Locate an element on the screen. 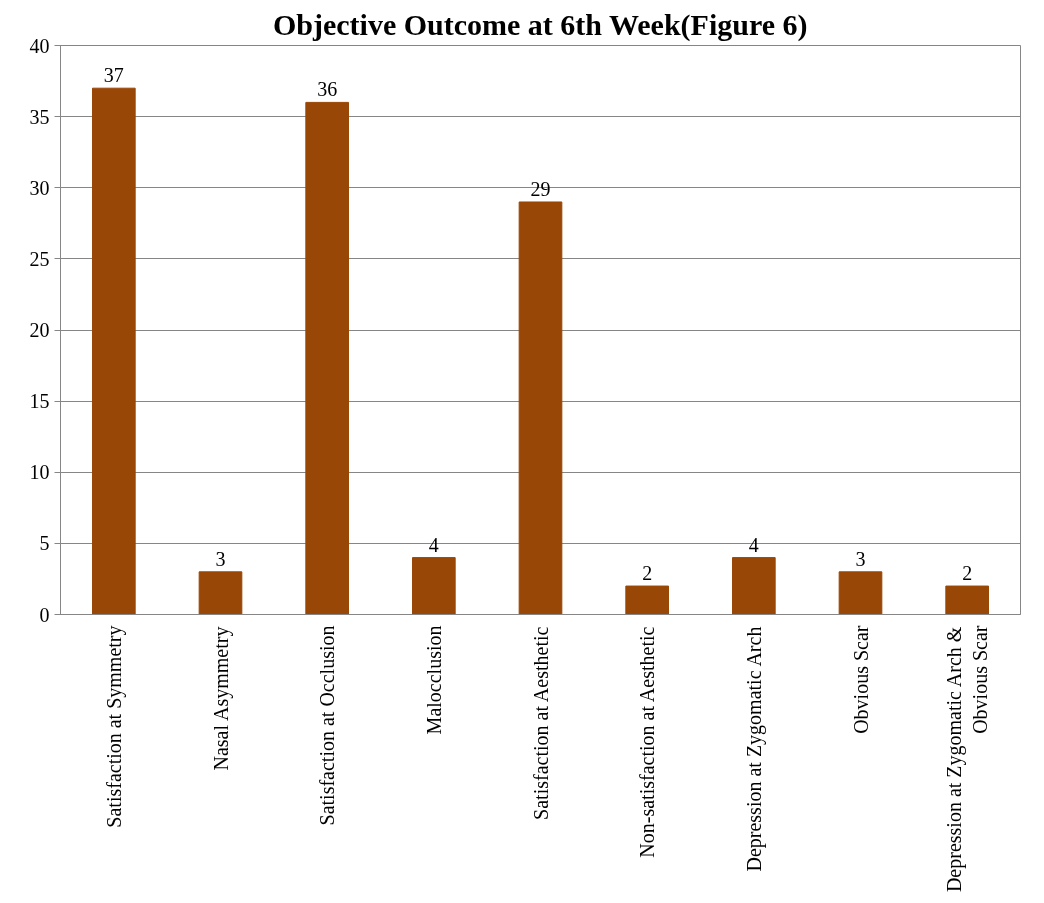 Image resolution: width=1044 pixels, height=903 pixels. x-tick-label: Satisfaction at Occlusion is located at coordinates (327, 725).